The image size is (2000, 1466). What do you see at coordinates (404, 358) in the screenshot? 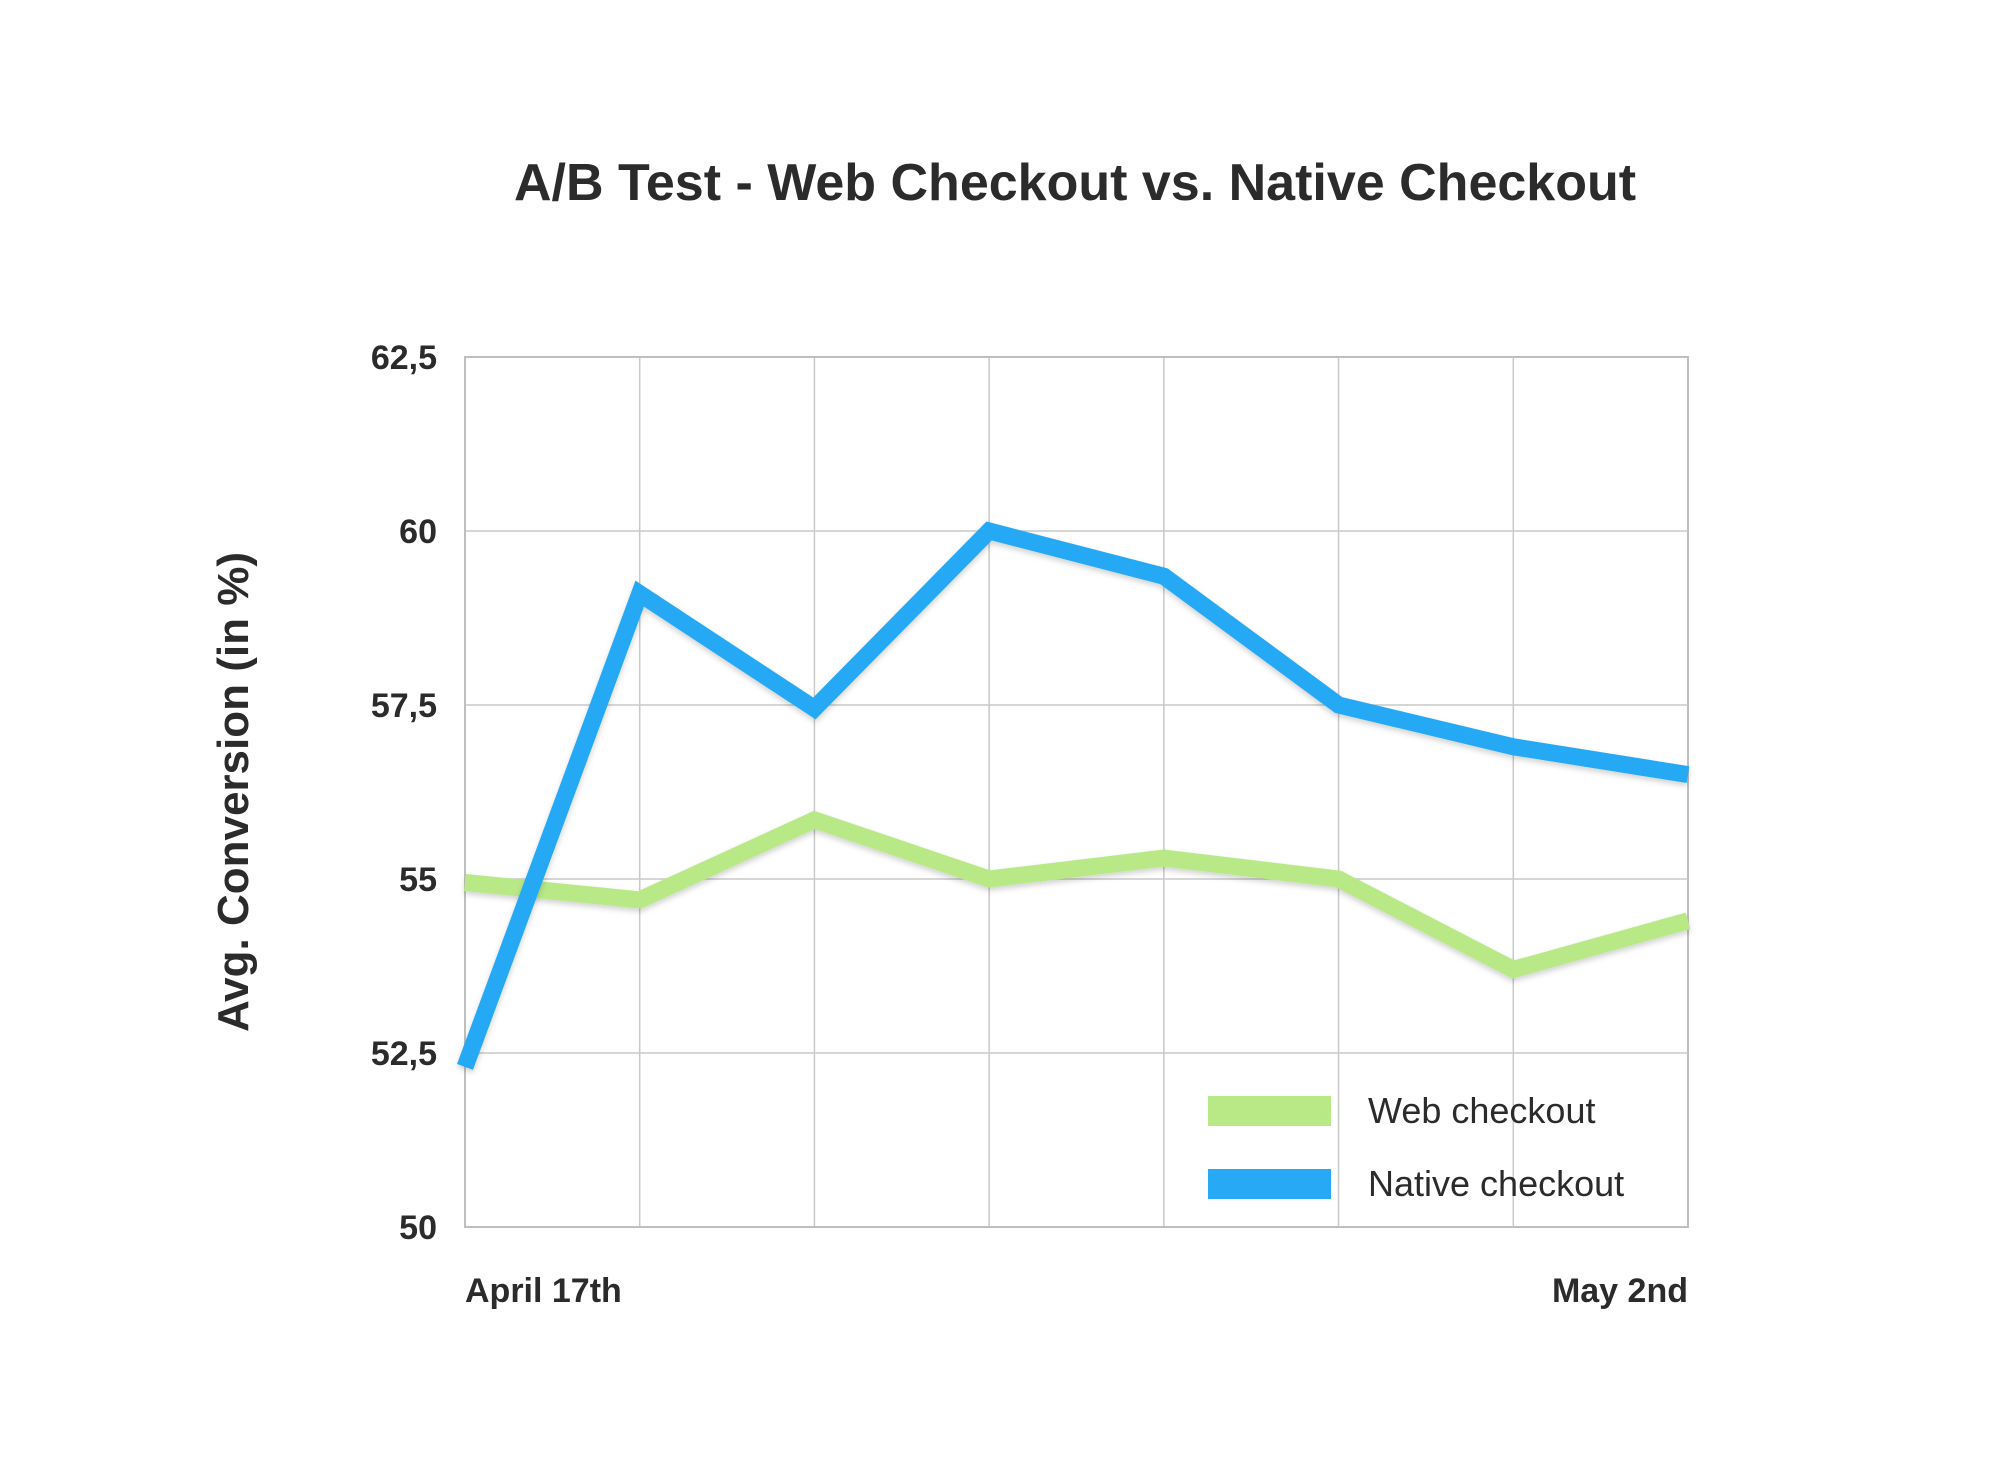
I see `y-tick-label: 62,5` at bounding box center [404, 358].